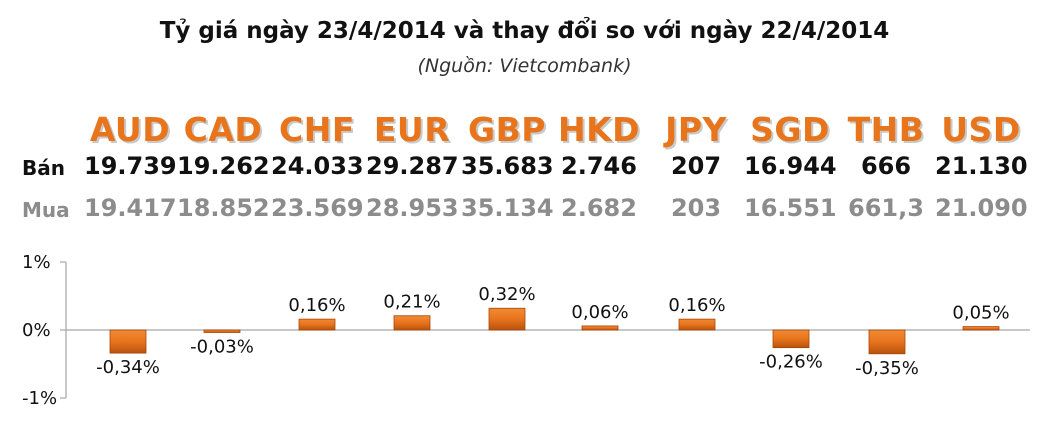 The height and width of the screenshot is (432, 1049). I want to click on ban-value-jpy: 207, so click(696, 166).